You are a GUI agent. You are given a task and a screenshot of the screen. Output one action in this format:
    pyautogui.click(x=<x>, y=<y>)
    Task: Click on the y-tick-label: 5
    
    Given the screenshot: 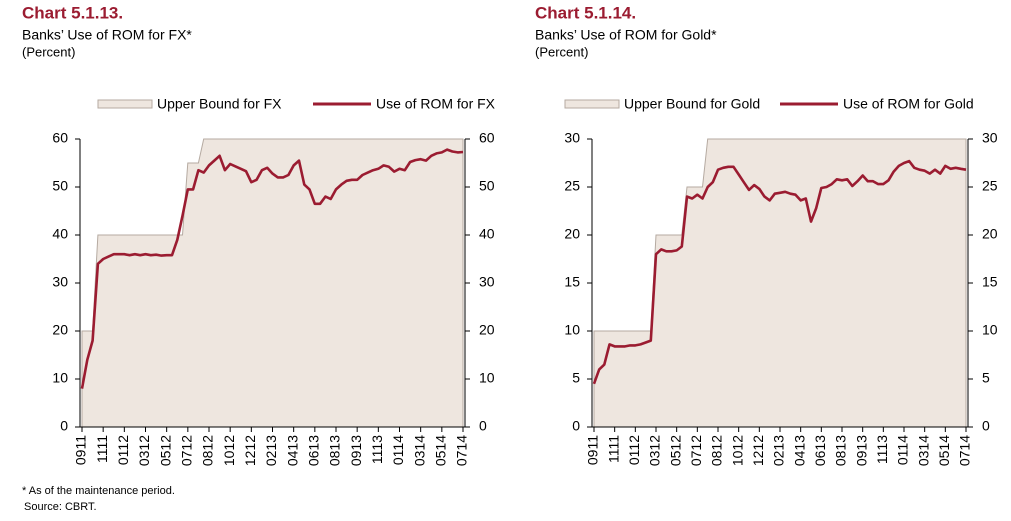 What is the action you would take?
    pyautogui.click(x=576, y=378)
    